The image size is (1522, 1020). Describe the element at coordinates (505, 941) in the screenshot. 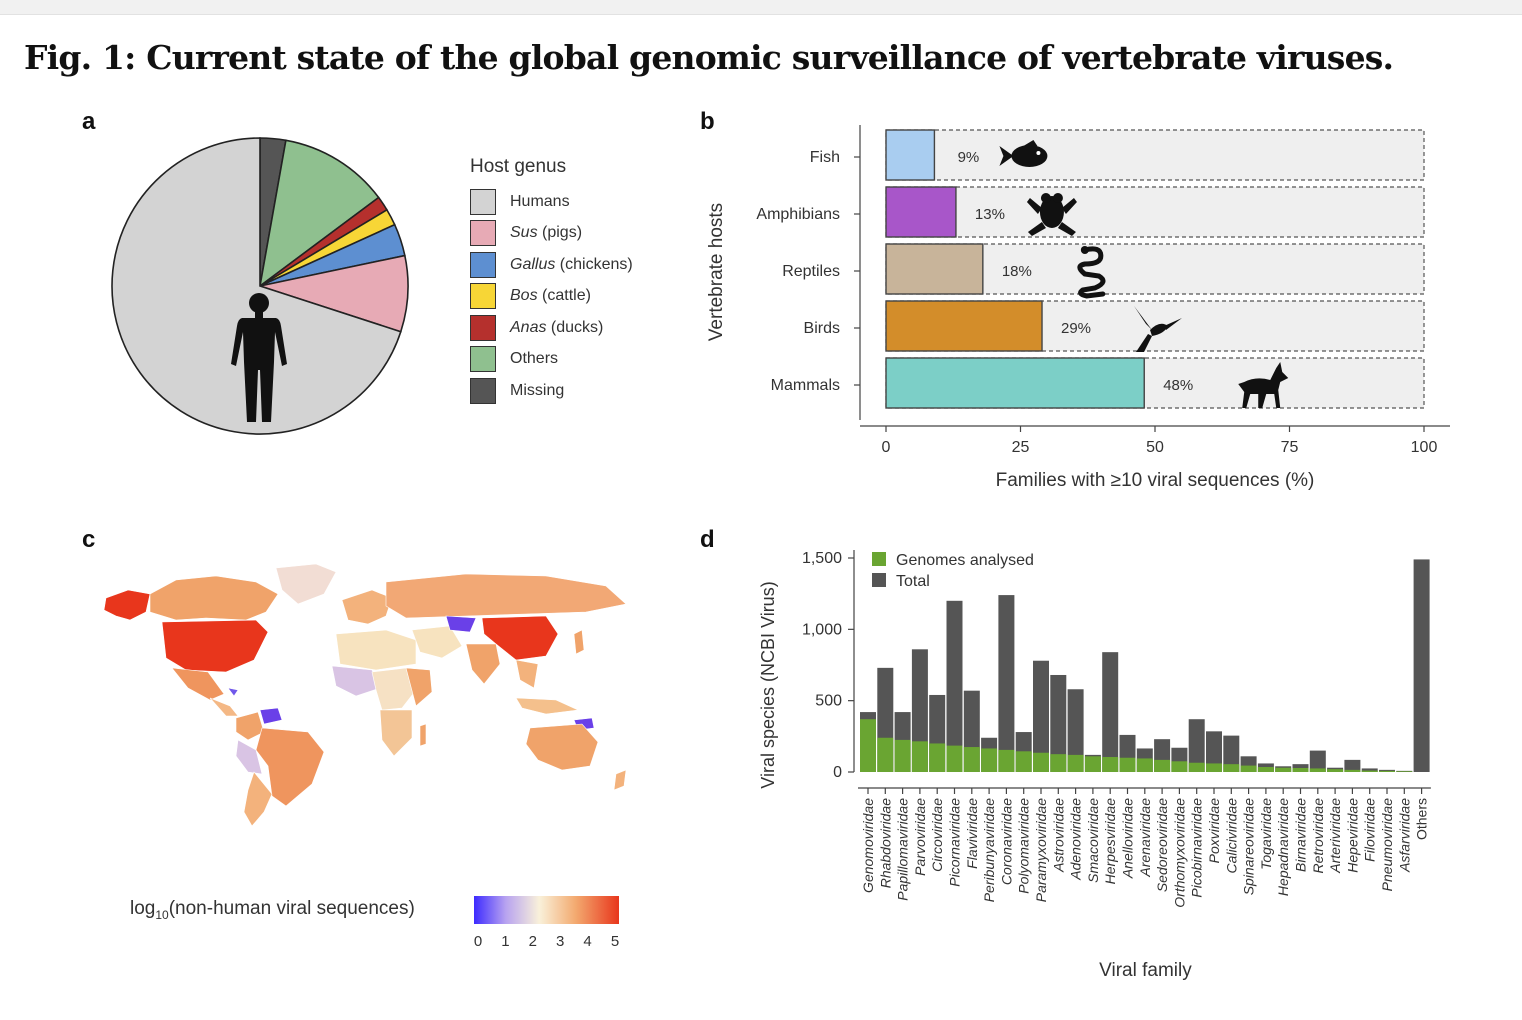

I see `colorbar-tick-1: 1` at that location.